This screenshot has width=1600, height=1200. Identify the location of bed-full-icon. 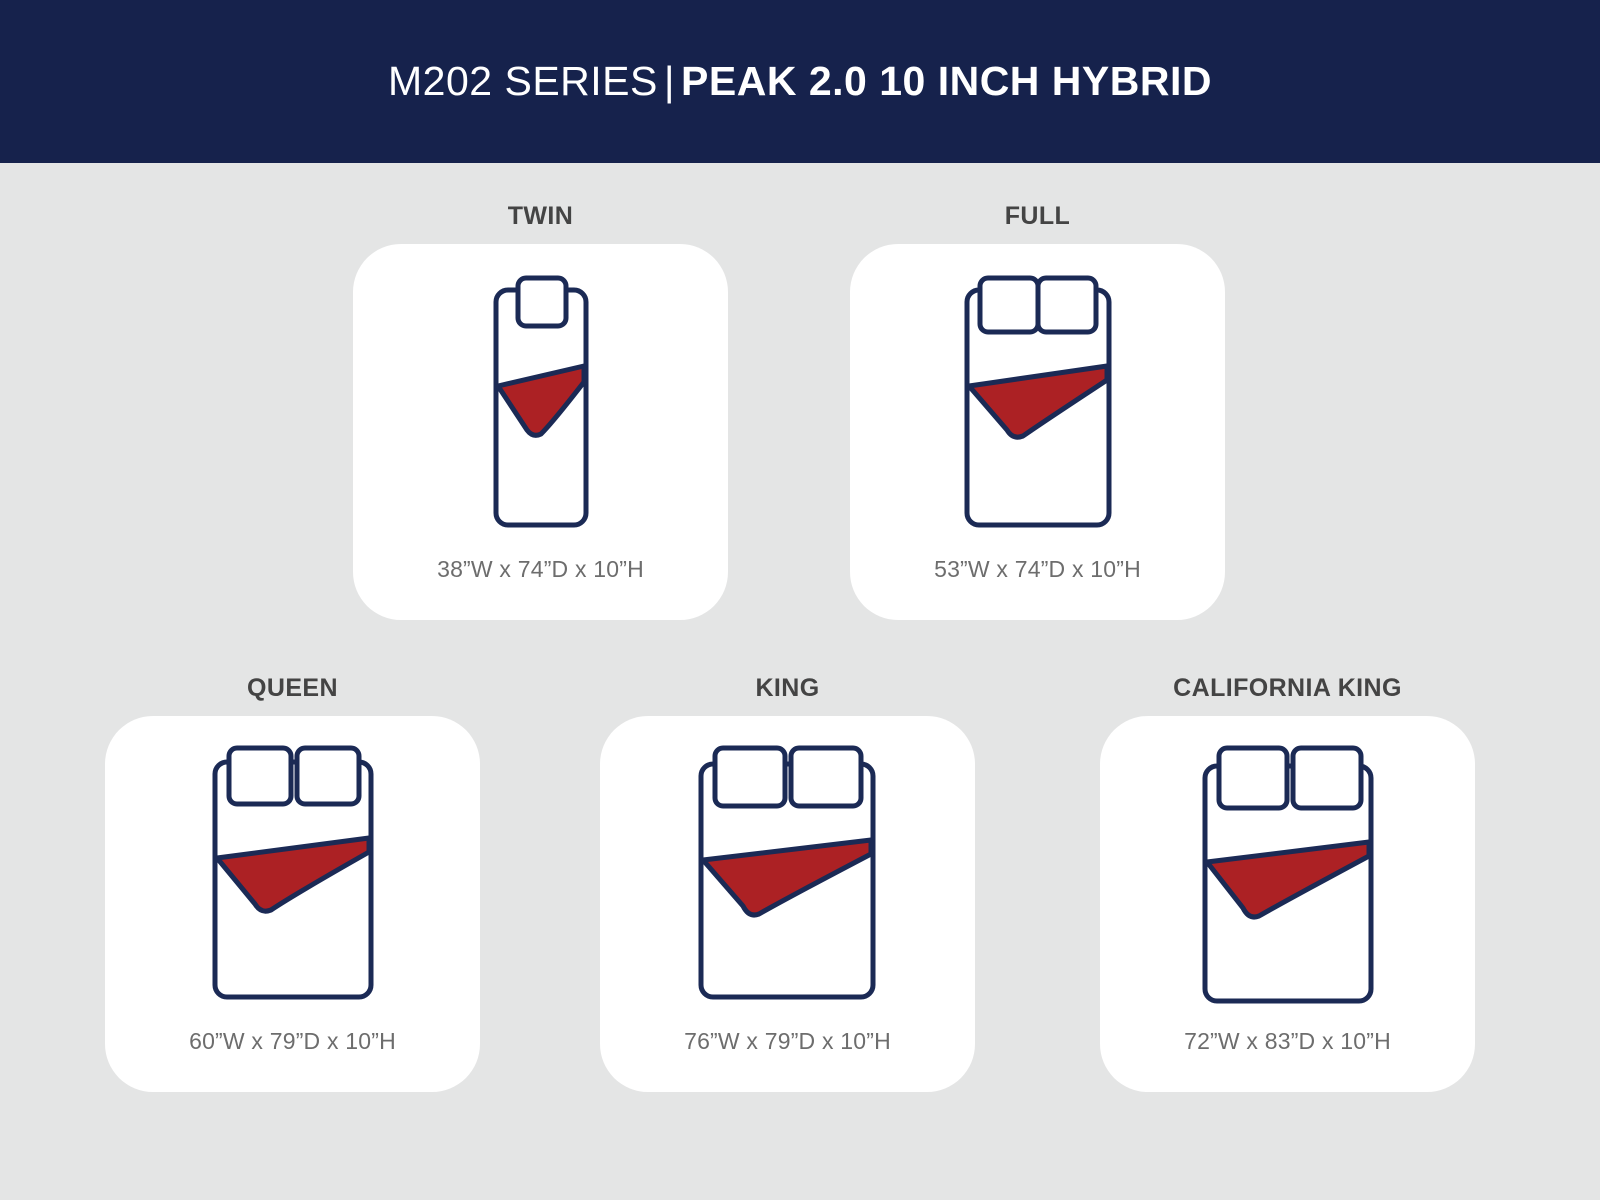
(1037, 401).